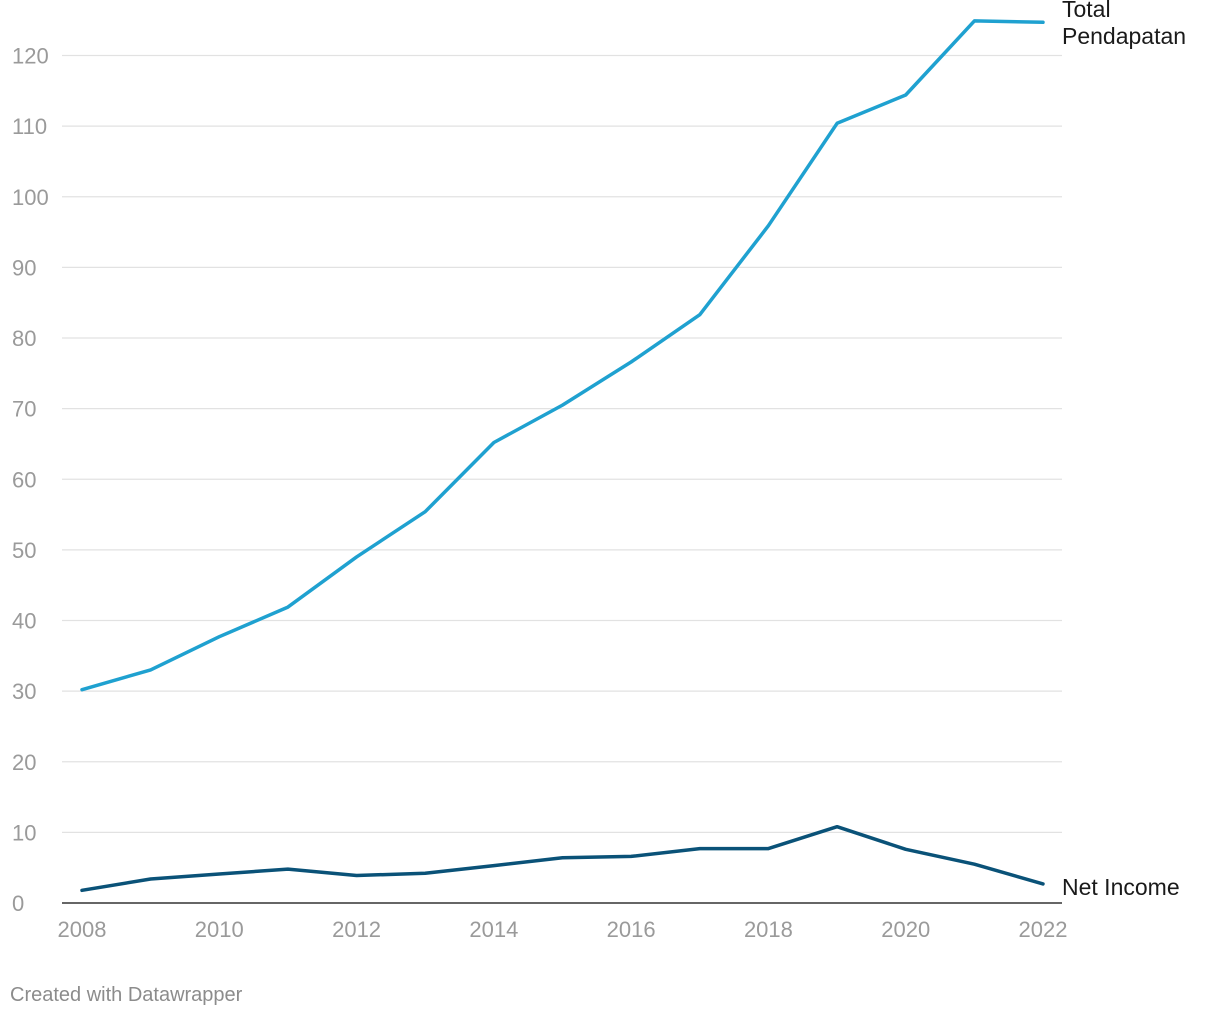 This screenshot has width=1220, height=1020. Describe the element at coordinates (493, 929) in the screenshot. I see `x-tick-label: 2014` at that location.